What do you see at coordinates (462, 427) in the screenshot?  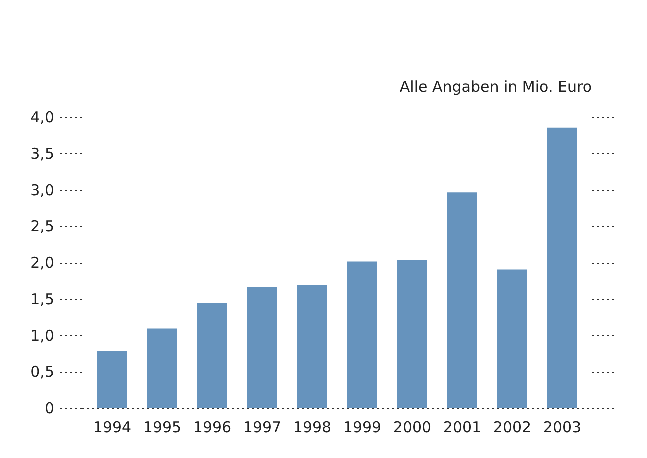 I see `x-tick-label: 2001` at bounding box center [462, 427].